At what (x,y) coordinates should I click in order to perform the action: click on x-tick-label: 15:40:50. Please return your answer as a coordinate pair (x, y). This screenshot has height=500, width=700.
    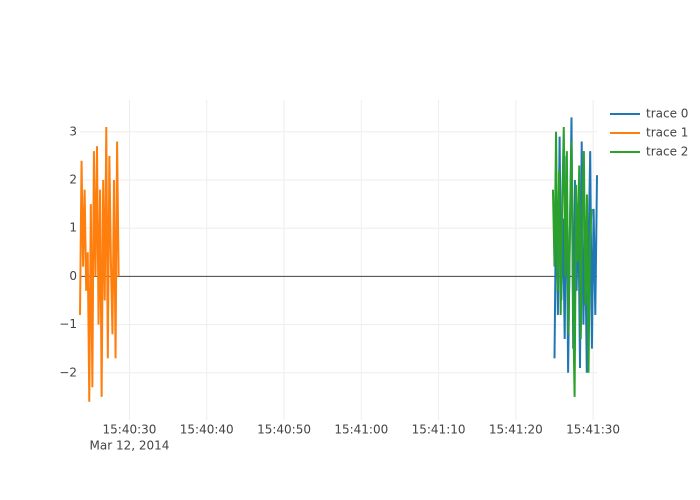
    Looking at the image, I should click on (284, 430).